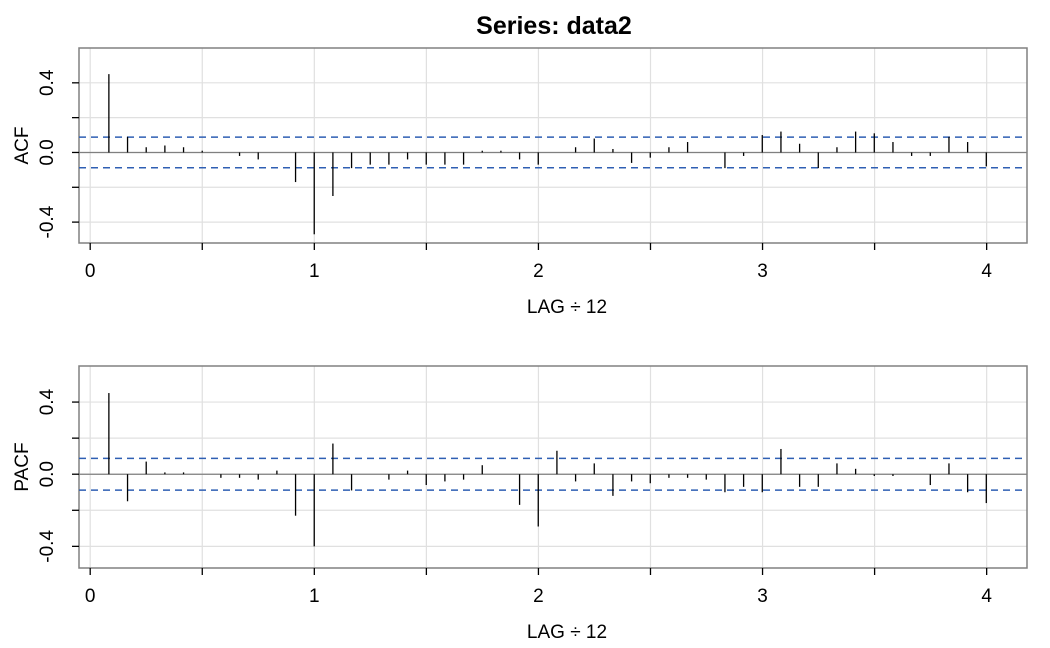 This screenshot has height=648, width=1050. I want to click on y-axis-label: ACF, so click(22, 146).